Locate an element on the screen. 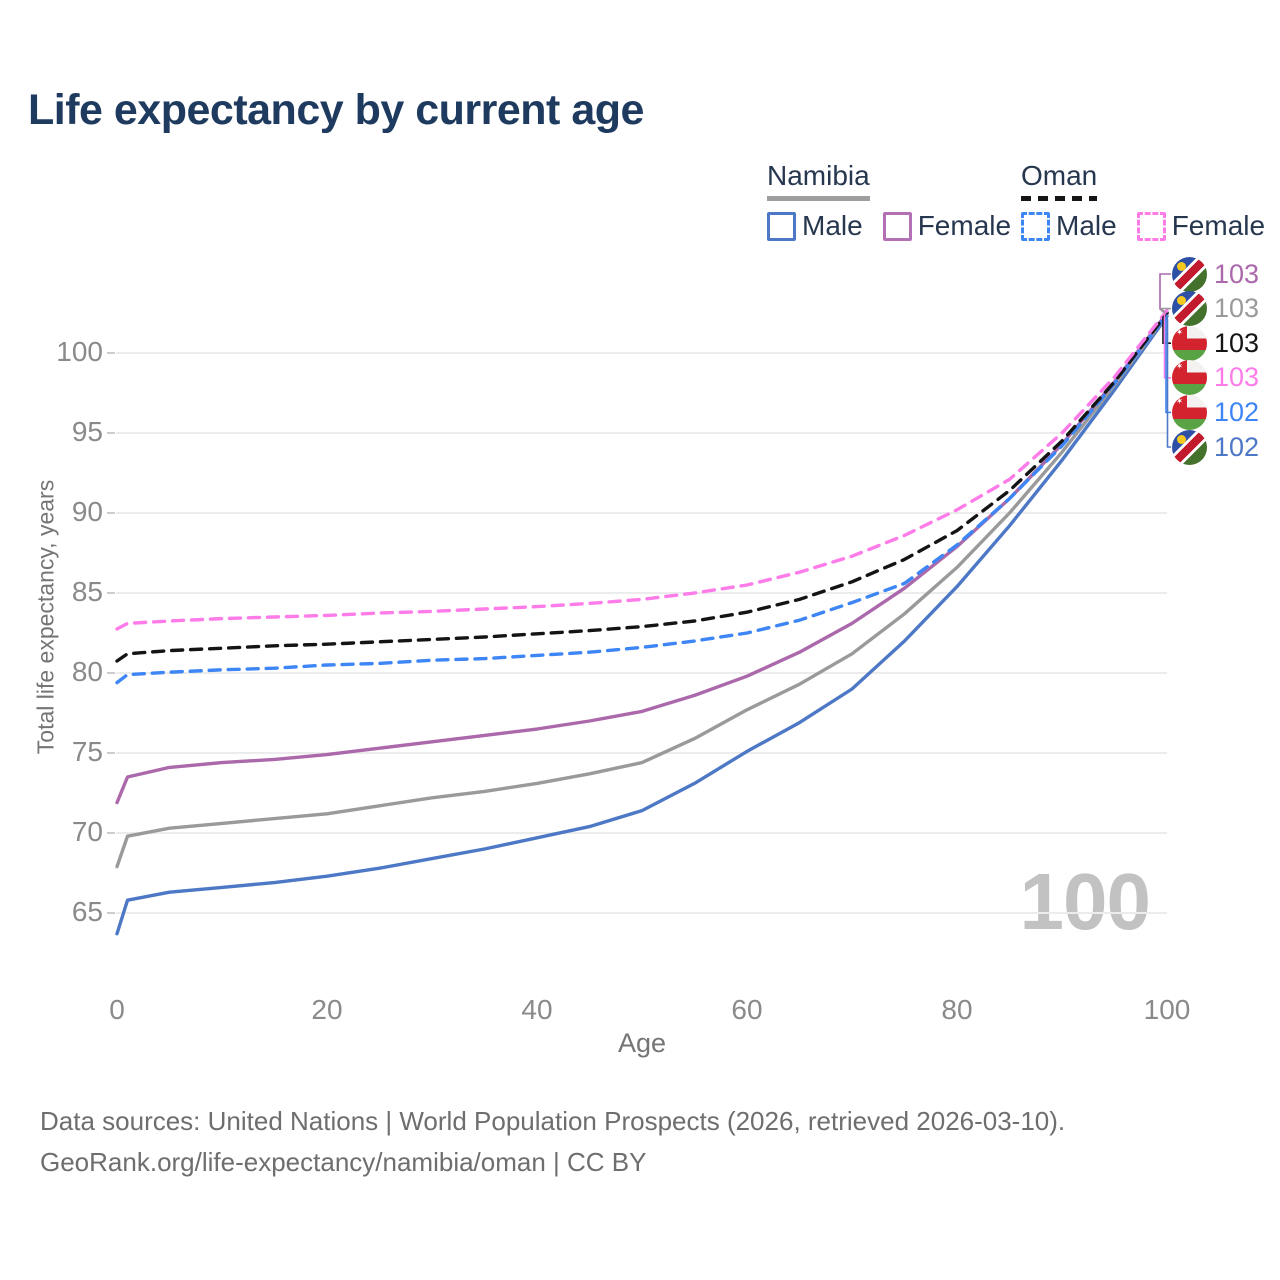  legend-group-namibia: Namibia Male Female is located at coordinates (889, 201).